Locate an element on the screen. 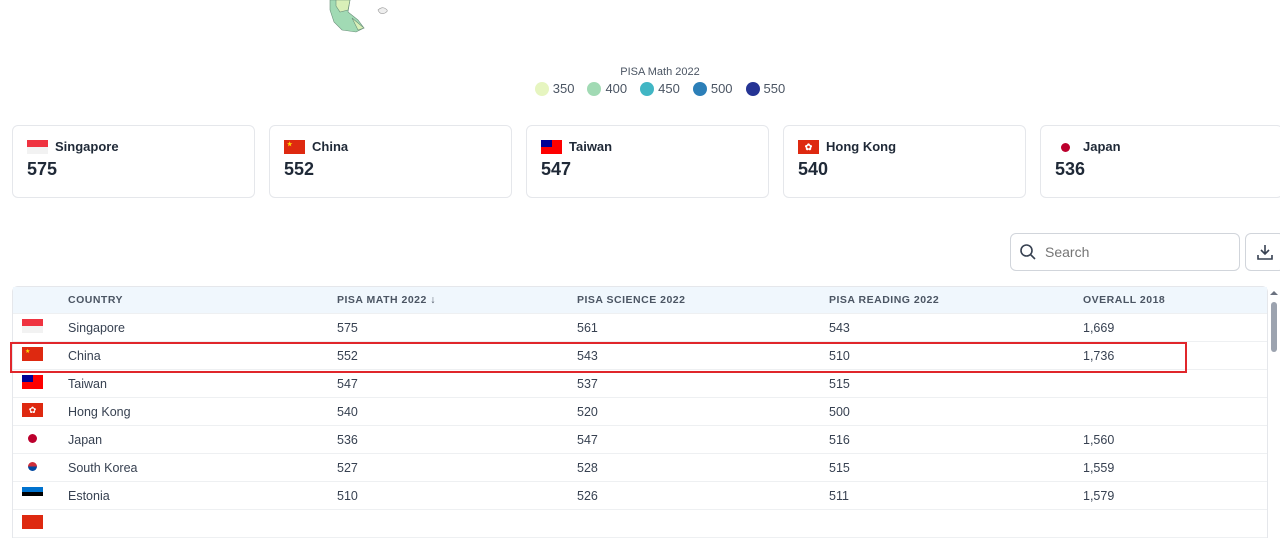 Image resolution: width=1280 pixels, height=538 pixels. legend-label: 400 is located at coordinates (616, 88).